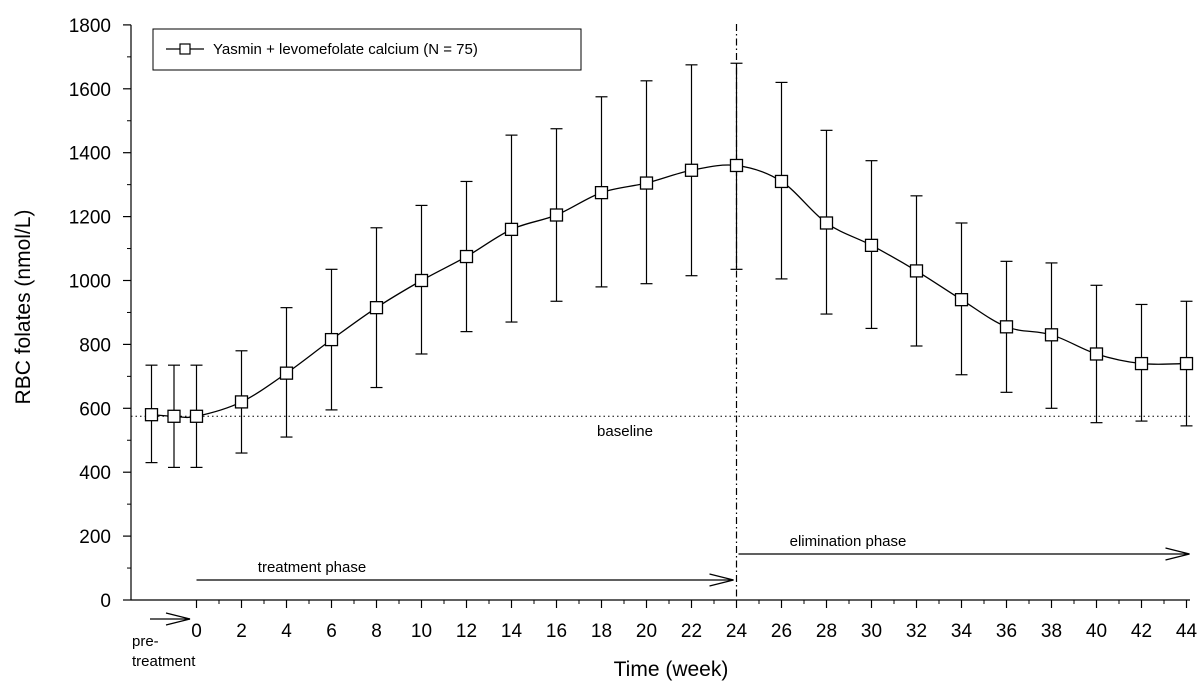 The width and height of the screenshot is (1204, 689). Describe the element at coordinates (1141, 631) in the screenshot. I see `x-tick-label: 42` at that location.